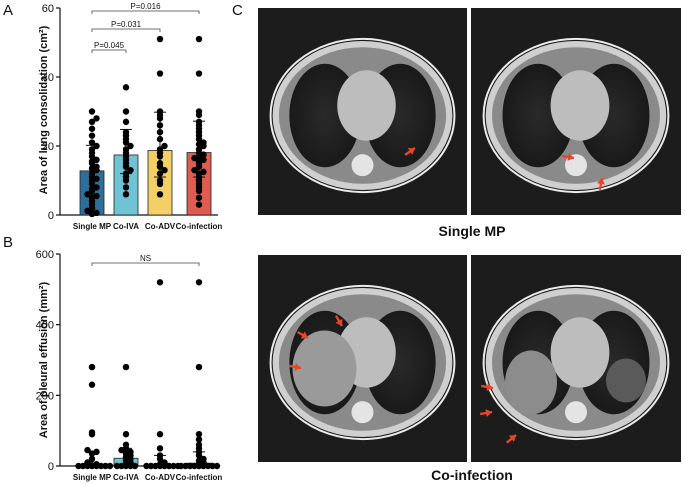 The width and height of the screenshot is (685, 484). Describe the element at coordinates (48, 78) in the screenshot. I see `y-tick-label: 40` at that location.